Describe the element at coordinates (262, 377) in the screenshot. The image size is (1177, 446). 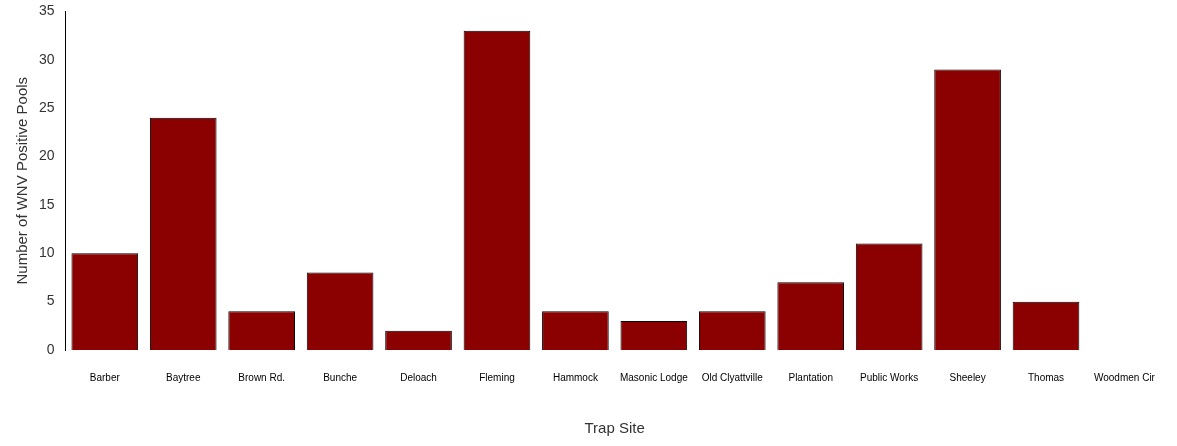
I see `x-tick-label: Brown Rd.` at that location.